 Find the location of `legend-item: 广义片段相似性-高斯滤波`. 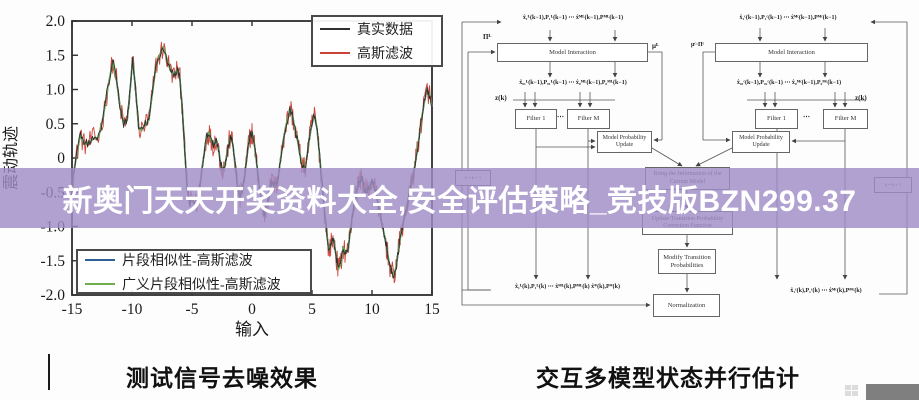

legend-item: 广义片段相似性-高斯滤波 is located at coordinates (194, 284).